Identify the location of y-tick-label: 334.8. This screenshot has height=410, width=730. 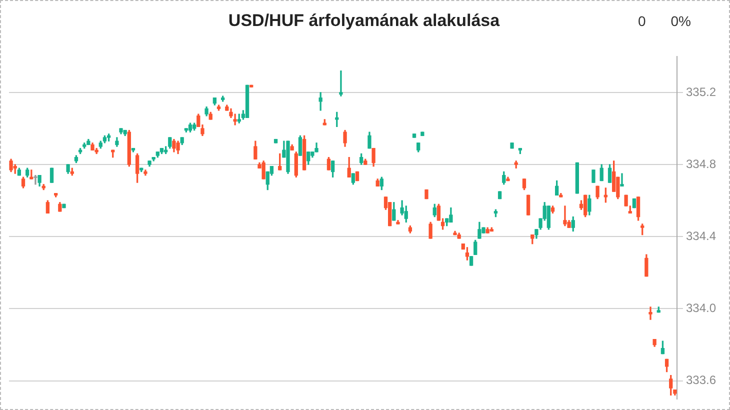
(701, 163).